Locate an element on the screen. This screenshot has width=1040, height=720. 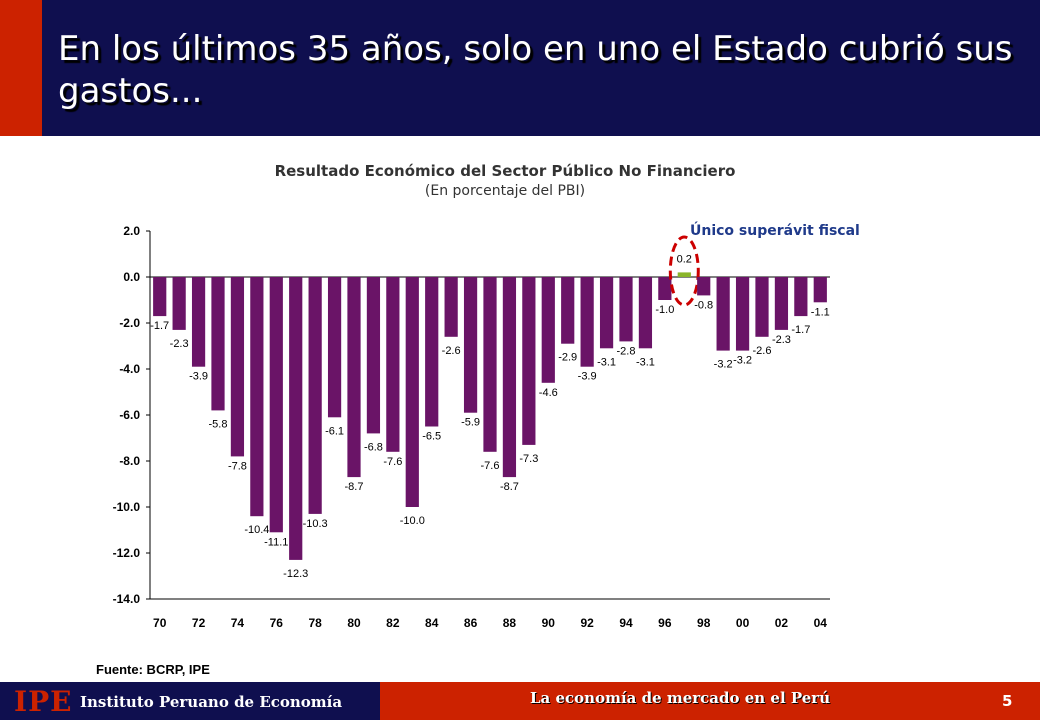
data-label: -2.8 is located at coordinates (626, 351).